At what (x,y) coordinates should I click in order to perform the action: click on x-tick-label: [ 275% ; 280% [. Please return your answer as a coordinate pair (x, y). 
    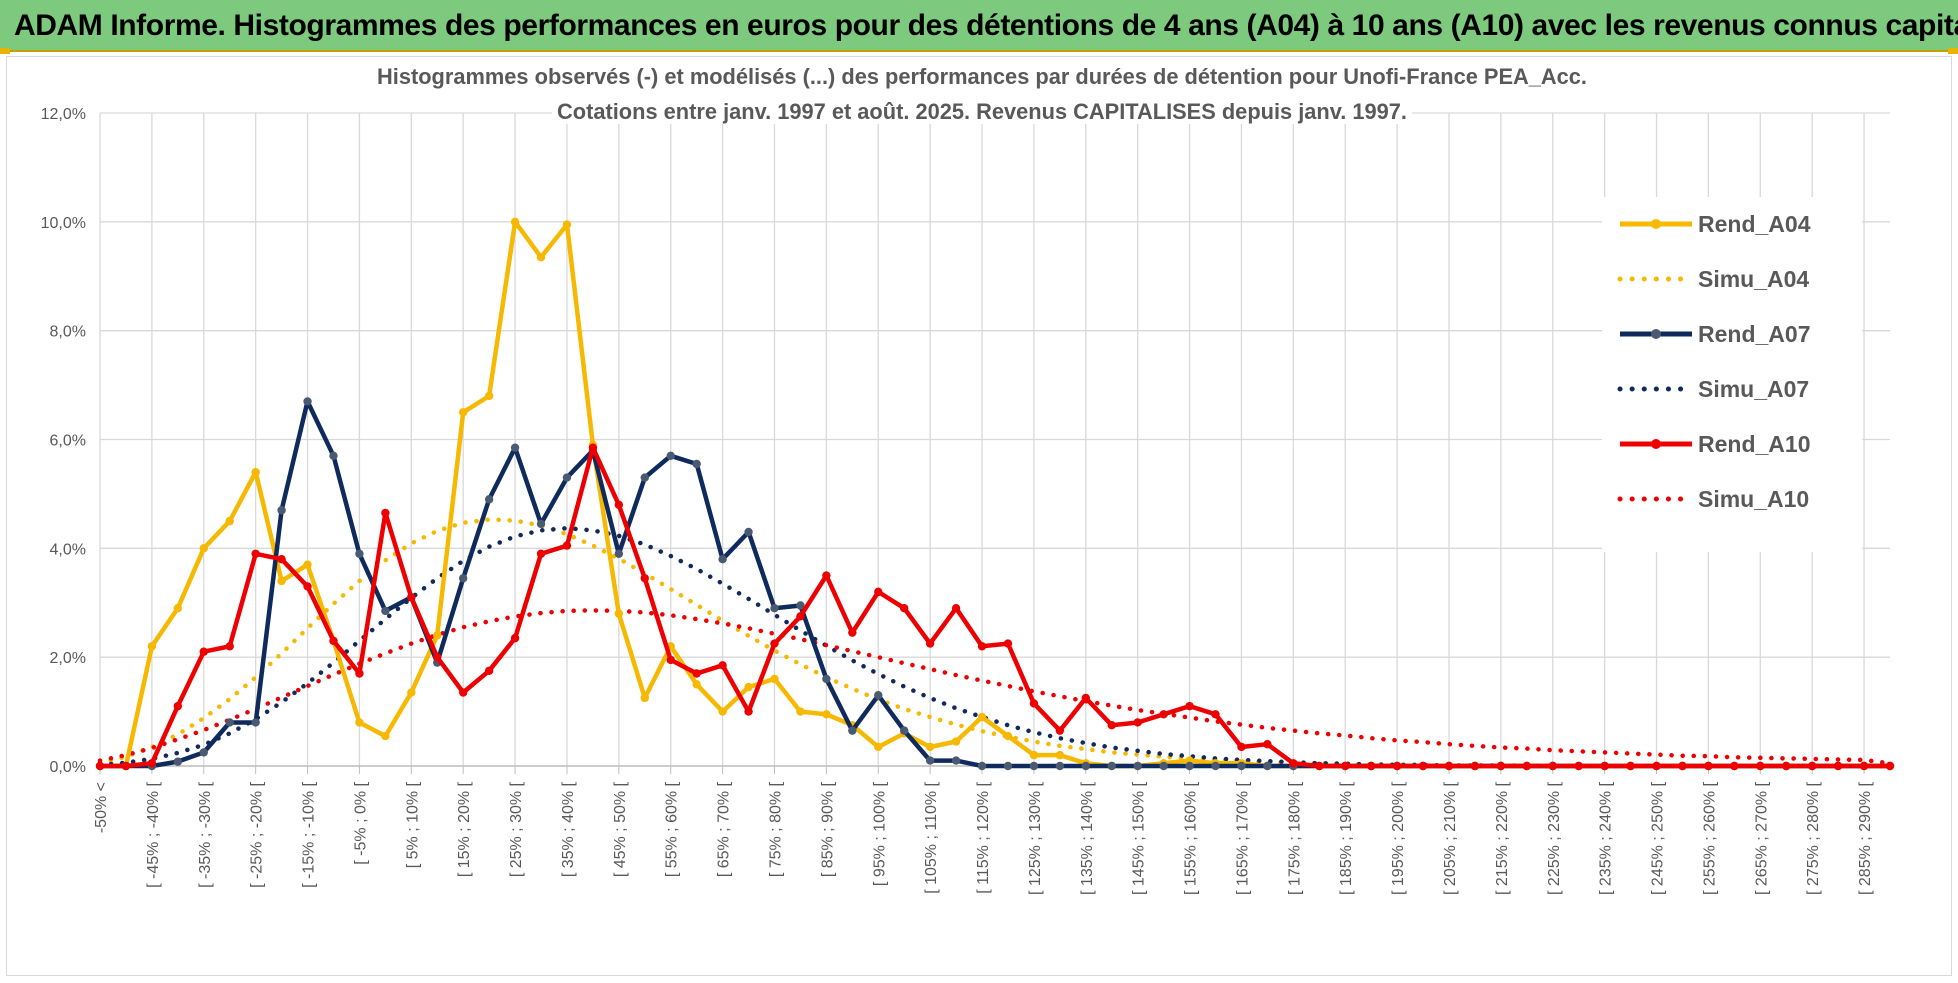
    Looking at the image, I should click on (1813, 838).